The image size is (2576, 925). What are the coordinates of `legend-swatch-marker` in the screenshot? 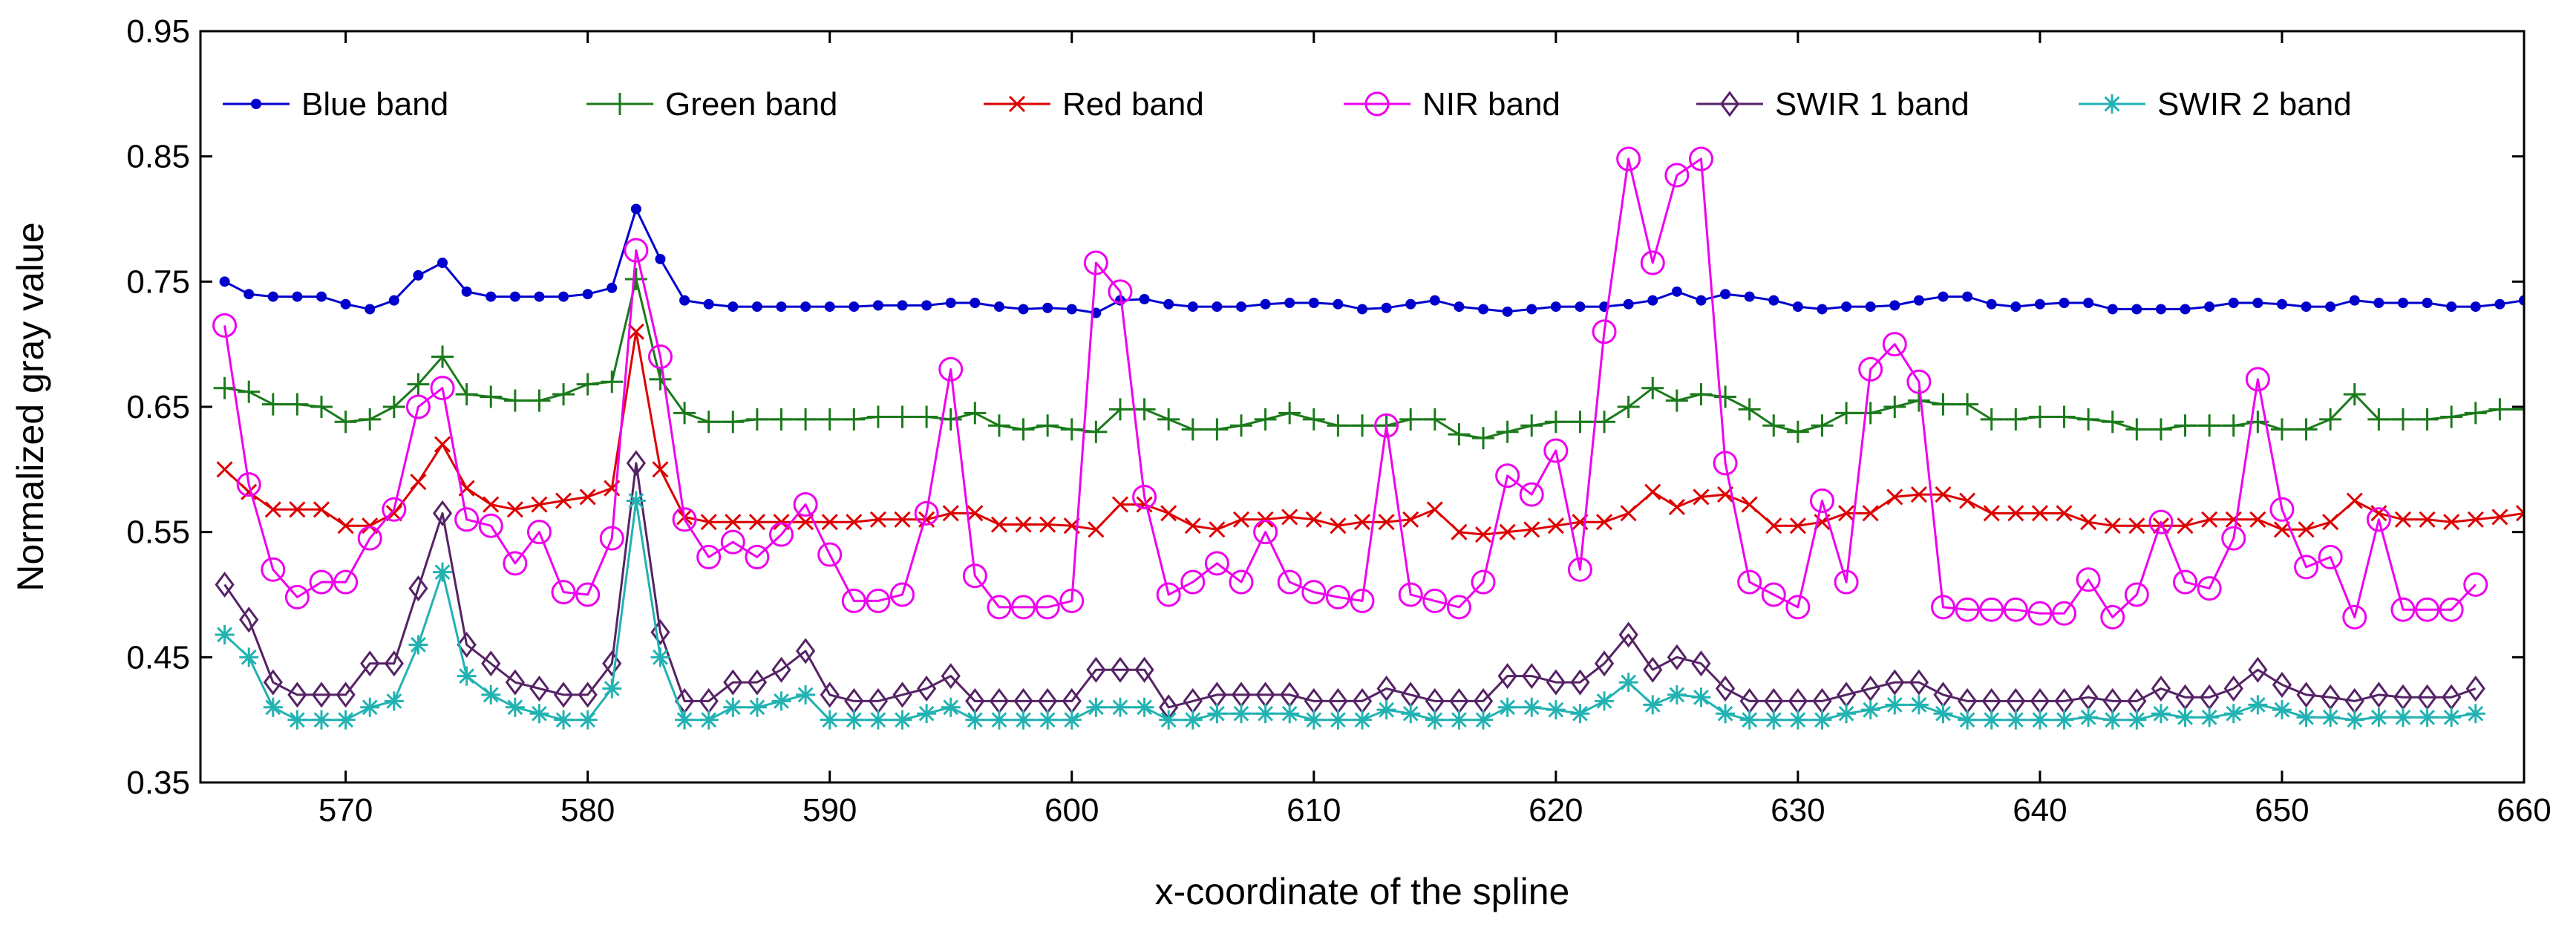 It's located at (1017, 104).